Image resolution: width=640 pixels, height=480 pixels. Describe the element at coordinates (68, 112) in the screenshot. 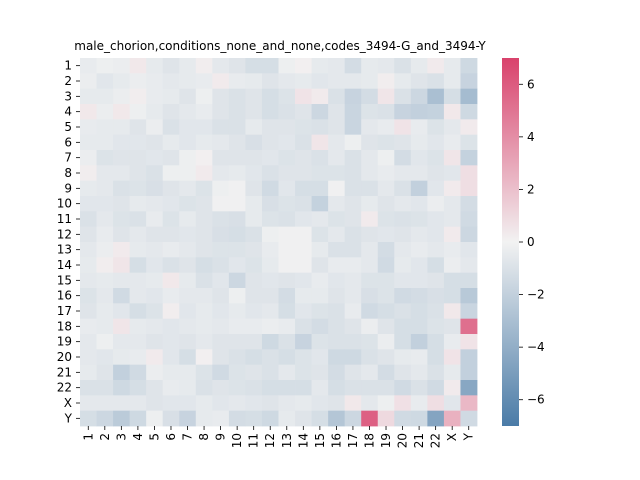

I see `y-tick-label: 4` at that location.